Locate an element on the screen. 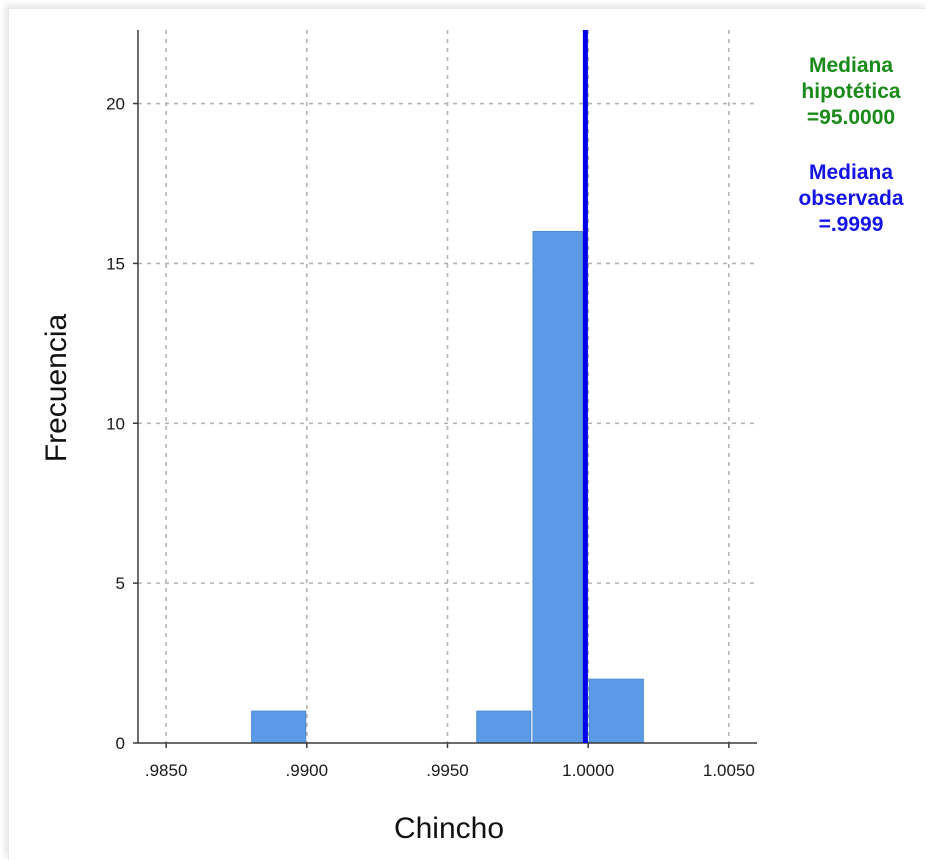 This screenshot has width=926, height=860. x-tick-label-4: 1.0050 is located at coordinates (729, 770).